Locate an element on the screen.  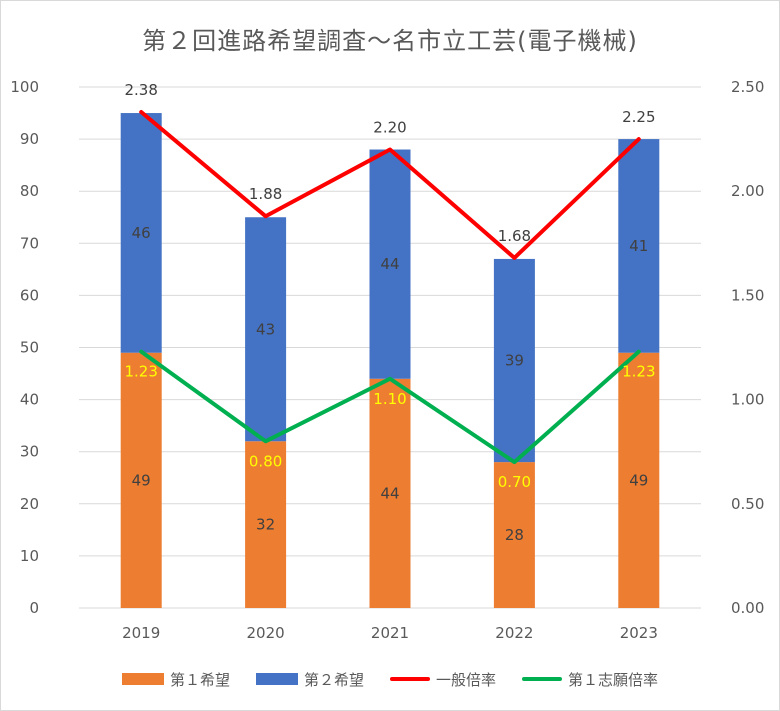
line-first-choice-ratio is located at coordinates (390, 407).